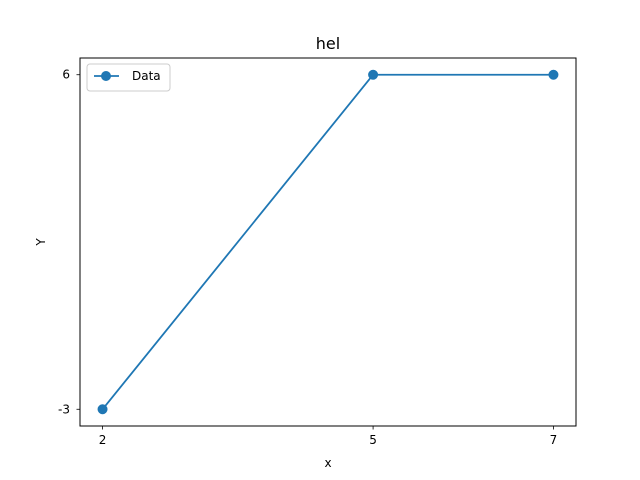 Image resolution: width=640 pixels, height=480 pixels. Describe the element at coordinates (373, 440) in the screenshot. I see `x-tick-label: 5` at that location.